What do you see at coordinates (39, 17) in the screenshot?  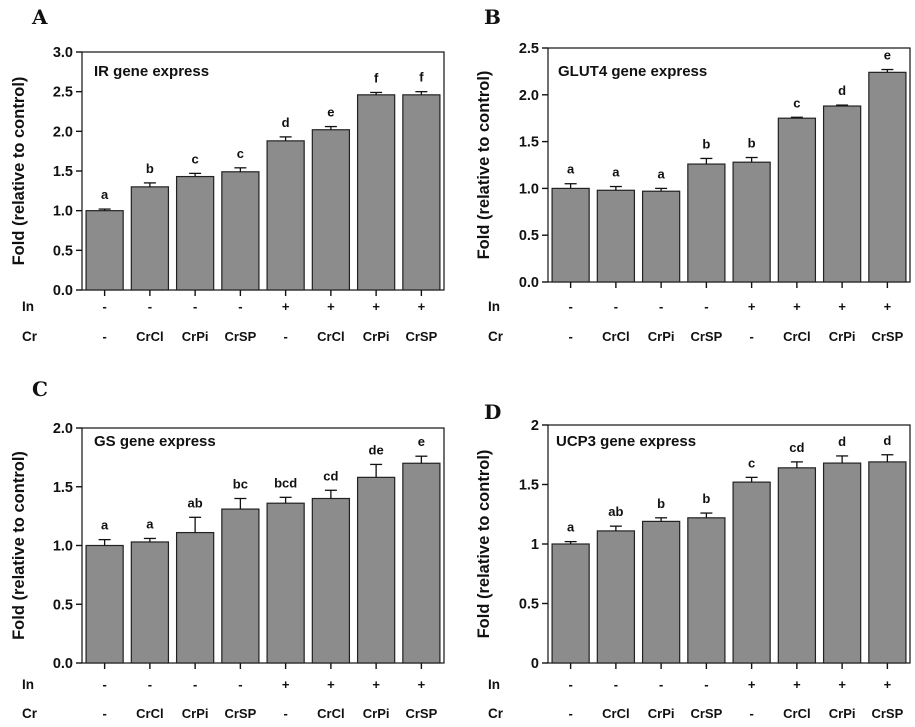 I see `panel-letter: A` at bounding box center [39, 17].